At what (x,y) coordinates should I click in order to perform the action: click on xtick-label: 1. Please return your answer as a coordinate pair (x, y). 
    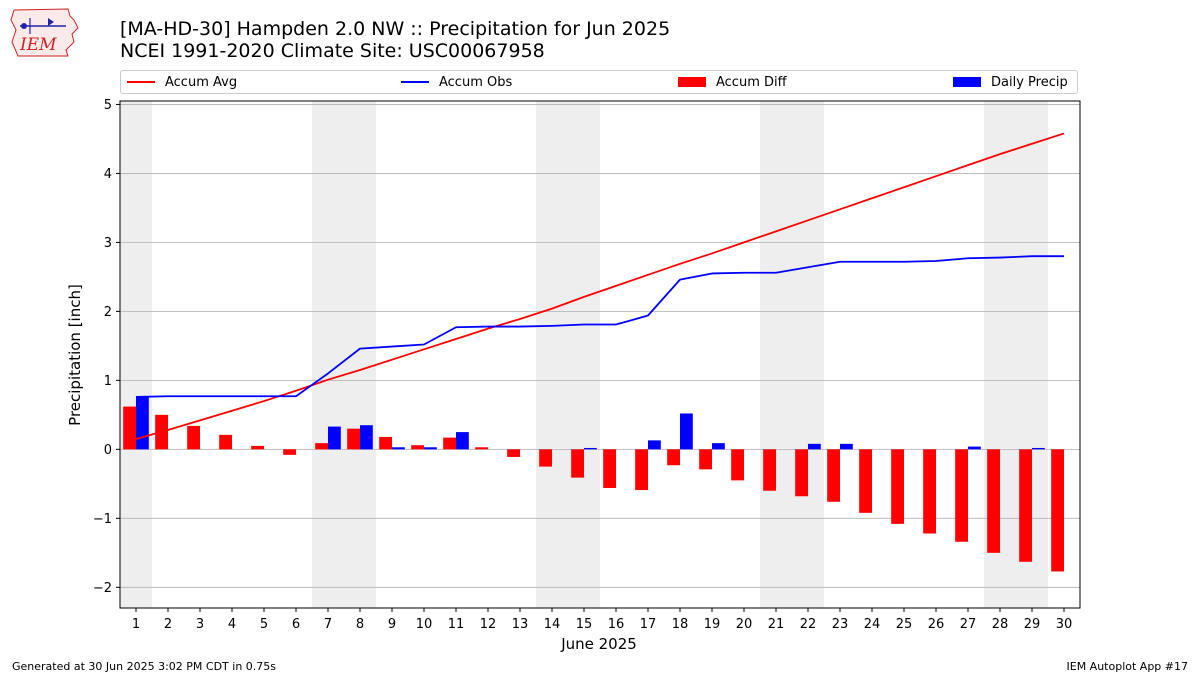
    Looking at the image, I should click on (136, 624).